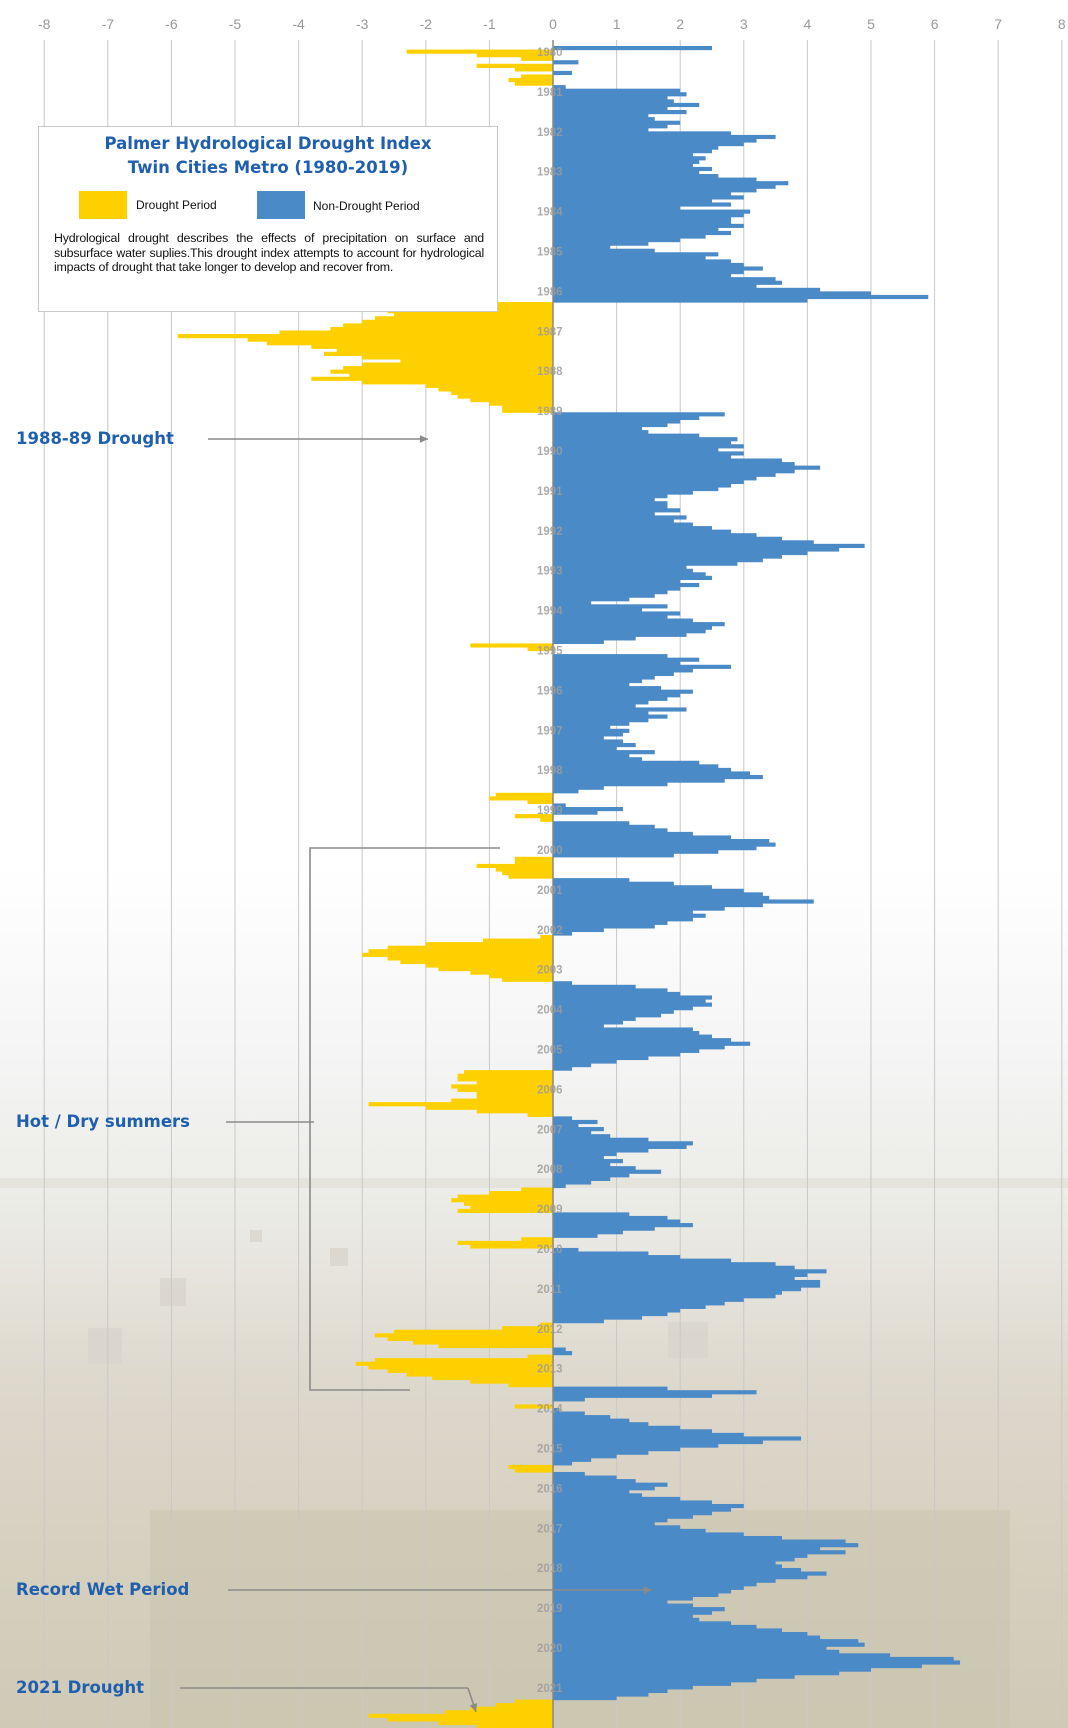 The image size is (1068, 1728). Describe the element at coordinates (550, 1609) in the screenshot. I see `year-label: 2019` at that location.